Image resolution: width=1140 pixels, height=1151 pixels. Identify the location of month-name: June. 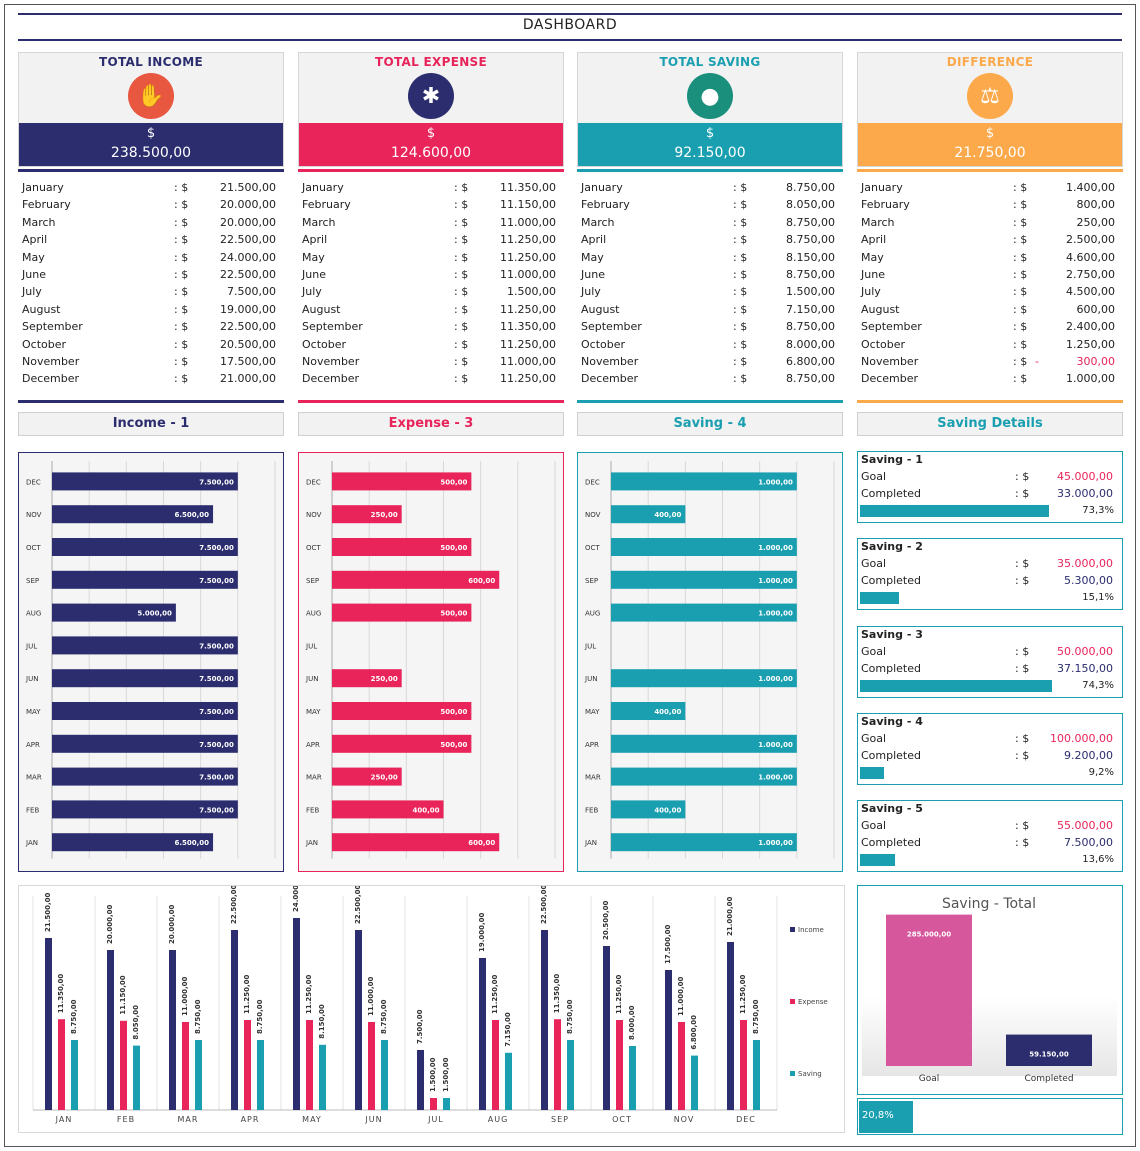
(314, 274).